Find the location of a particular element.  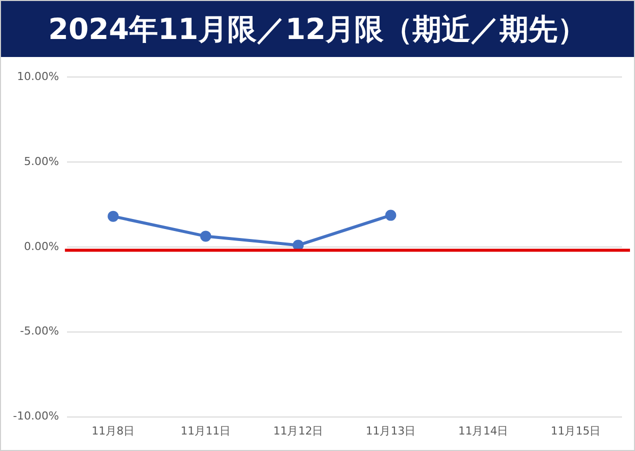

y-tick-label: -10.00% is located at coordinates (35, 416).